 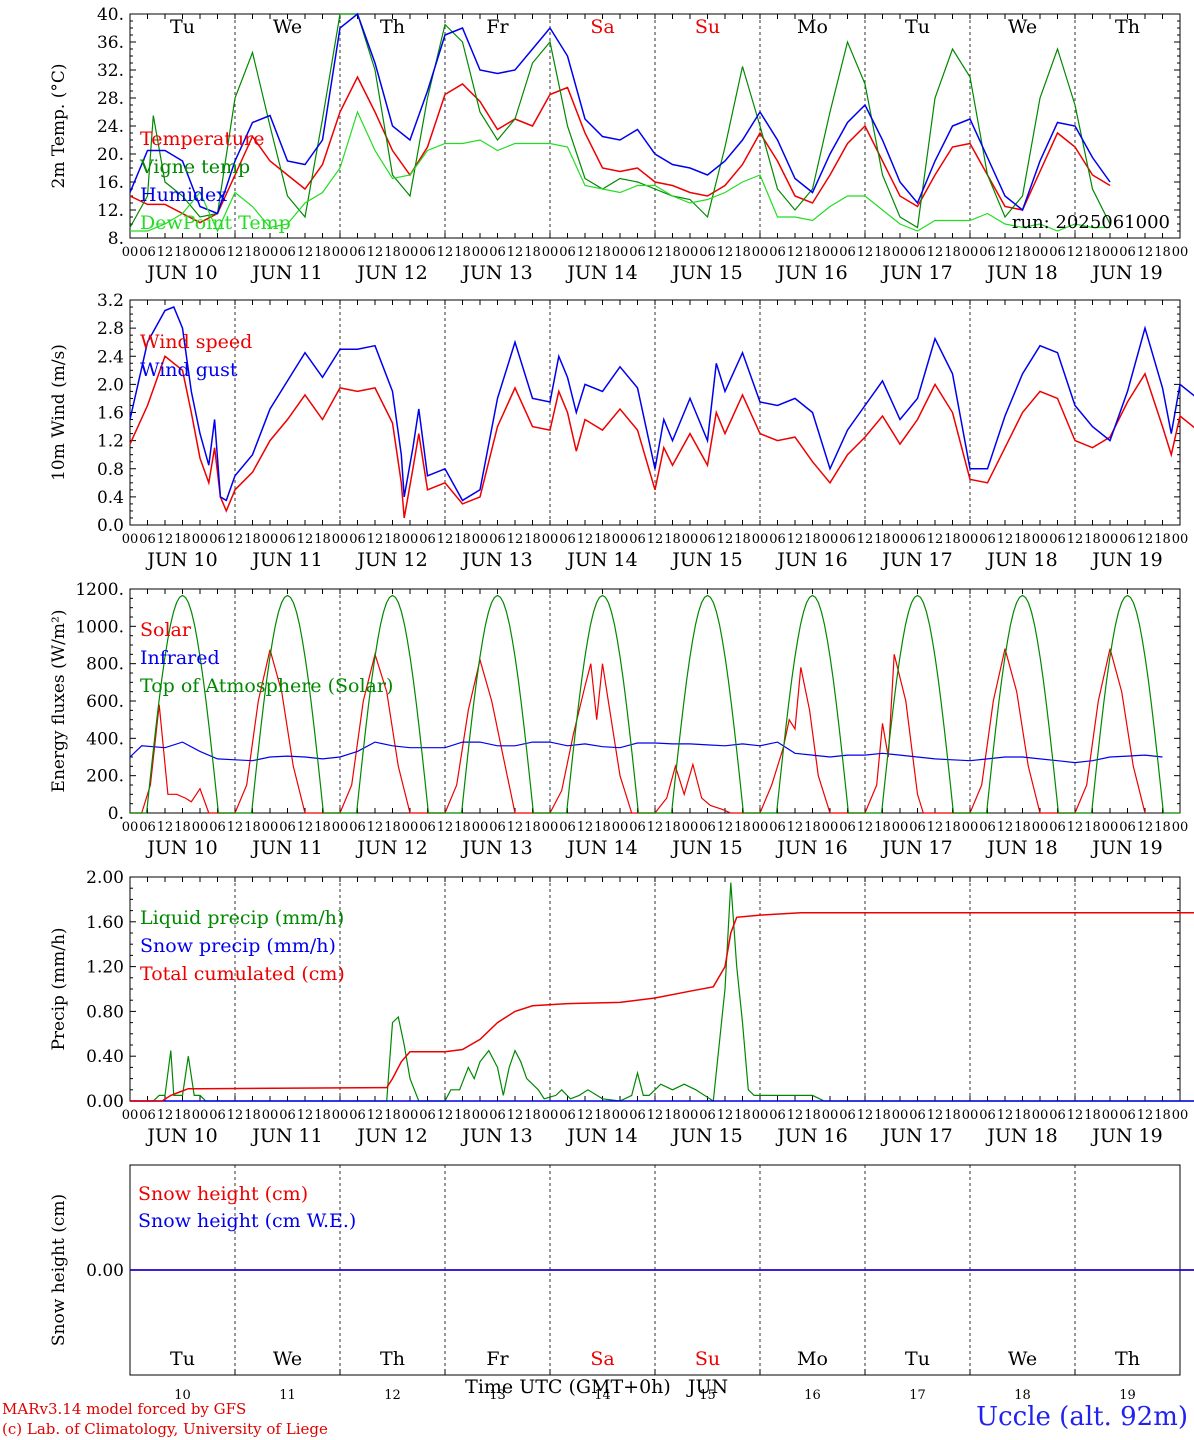 What do you see at coordinates (59, 125) in the screenshot?
I see `temp-ylabel: 2m Temp. (°C)` at bounding box center [59, 125].